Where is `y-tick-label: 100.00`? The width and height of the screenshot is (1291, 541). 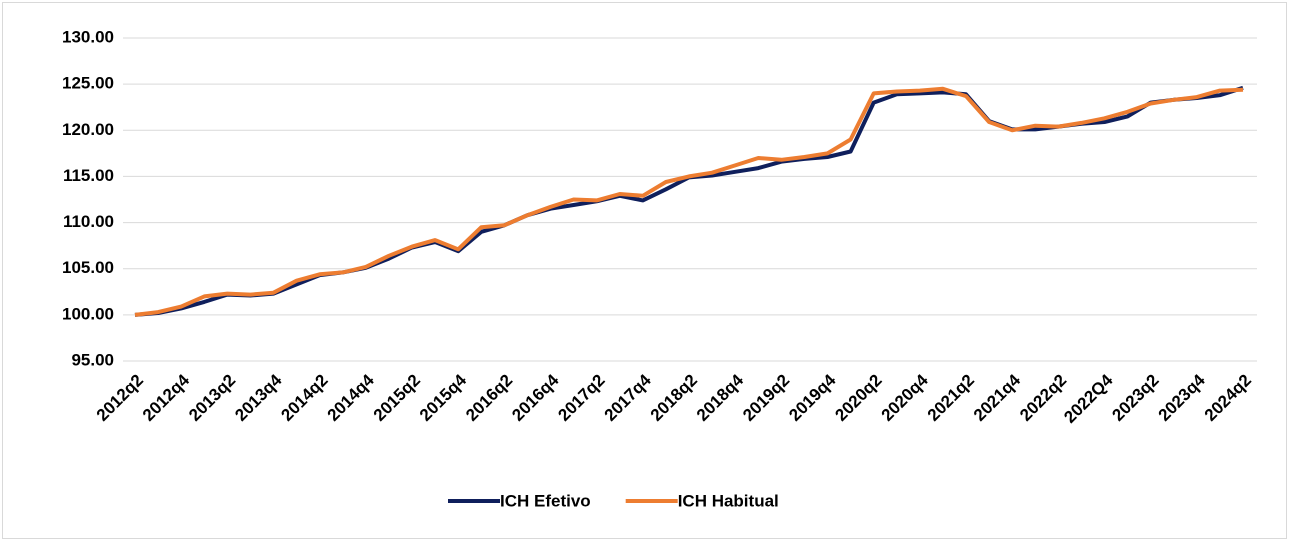 y-tick-label: 100.00 is located at coordinates (88, 313).